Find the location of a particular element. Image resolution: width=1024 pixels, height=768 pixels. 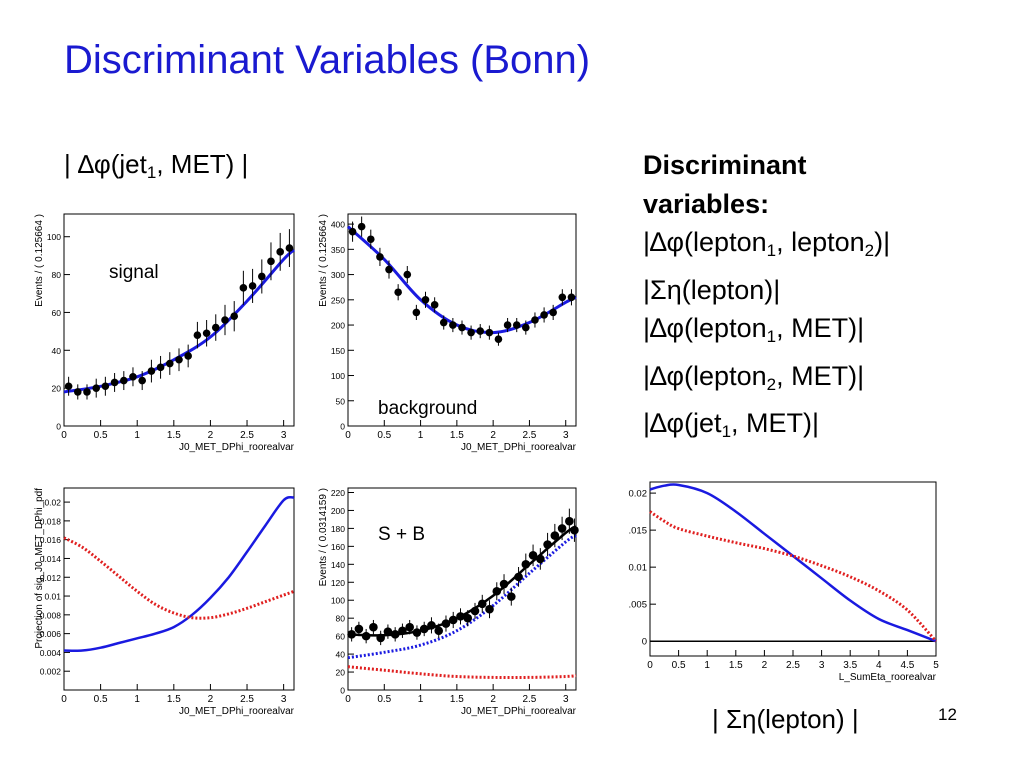

x-tick-label: 4.5 is located at coordinates (907, 665).